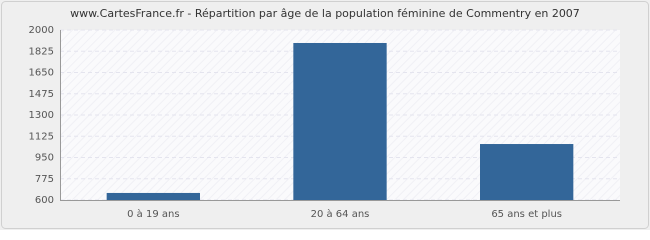 The image size is (650, 240). Describe the element at coordinates (41, 115) in the screenshot. I see `y-tick-label: 1300` at that location.